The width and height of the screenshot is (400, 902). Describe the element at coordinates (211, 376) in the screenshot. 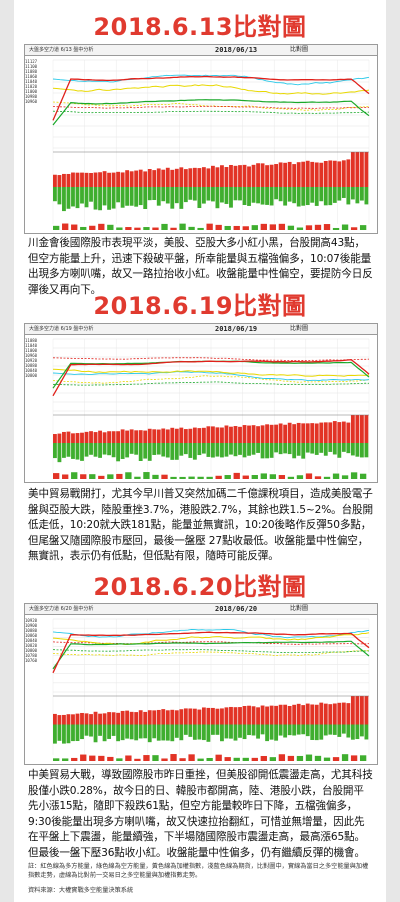

I see `futures-line` at that location.